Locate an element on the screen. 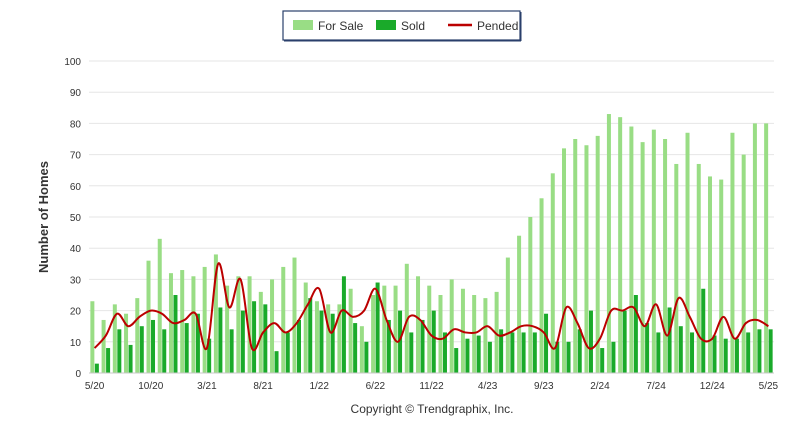 The image size is (800, 439). legend-label: For Sale is located at coordinates (341, 26).